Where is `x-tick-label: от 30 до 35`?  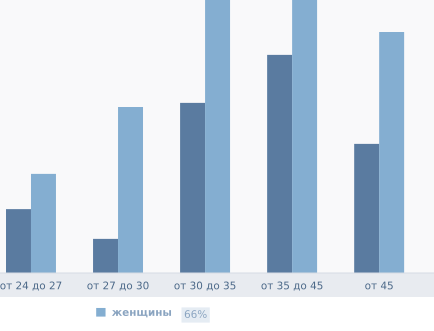 x-tick-label: от 30 до 35 is located at coordinates (205, 286).